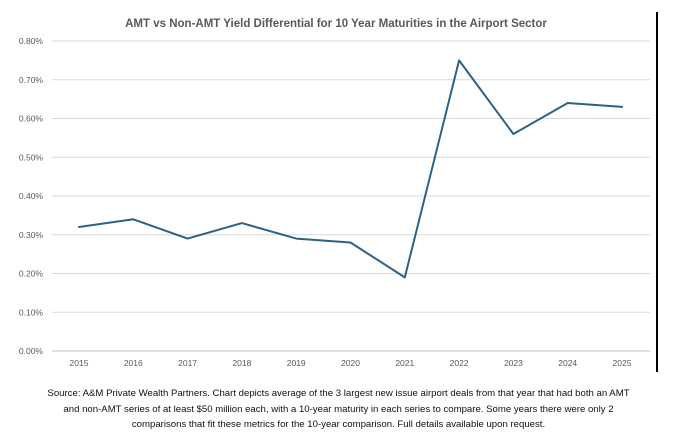  What do you see at coordinates (404, 363) in the screenshot?
I see `x-tick-label: 2021` at bounding box center [404, 363].